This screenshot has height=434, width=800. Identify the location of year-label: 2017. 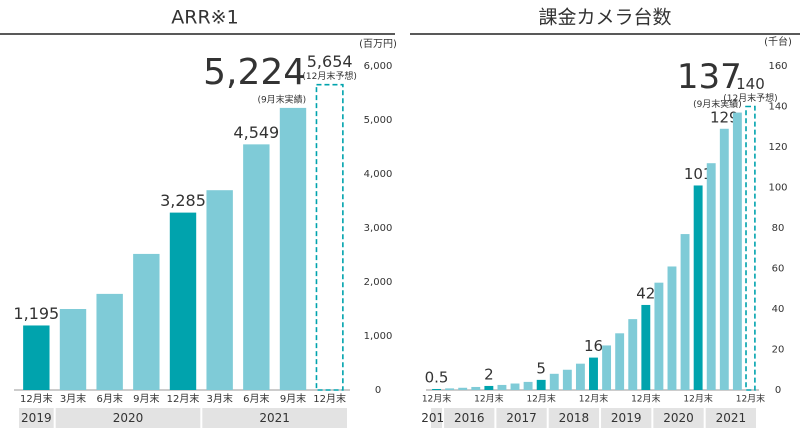
(521, 418).